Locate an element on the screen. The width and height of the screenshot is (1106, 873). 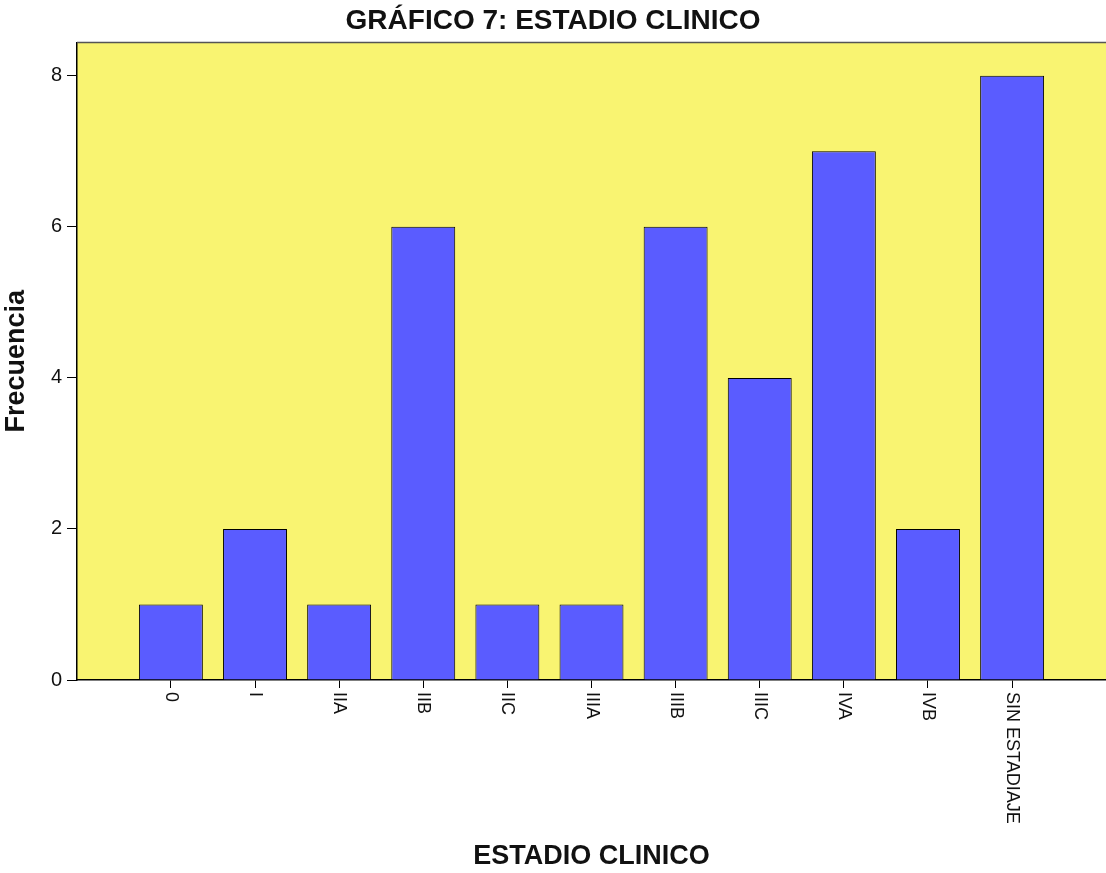
chart-title: GRÁFICO 7: ESTADIO CLINICO is located at coordinates (553, 19).